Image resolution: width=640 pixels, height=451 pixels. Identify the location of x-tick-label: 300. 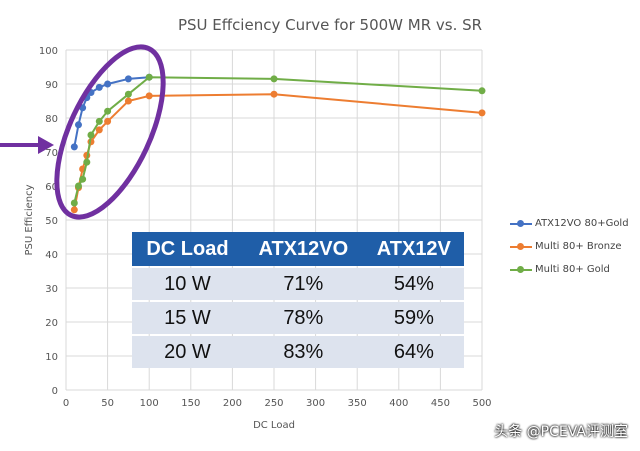
(315, 403).